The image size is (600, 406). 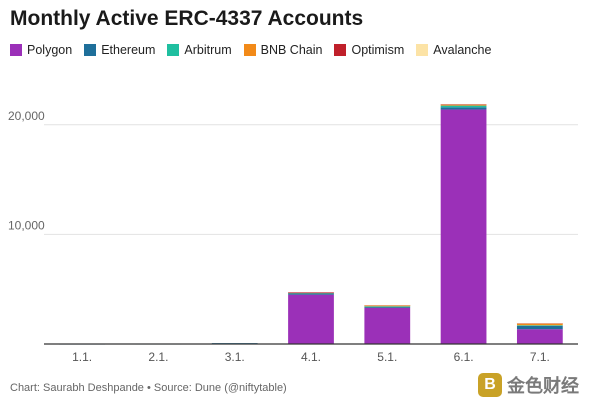 I want to click on x-tick-label: 4.1., so click(x=311, y=357).